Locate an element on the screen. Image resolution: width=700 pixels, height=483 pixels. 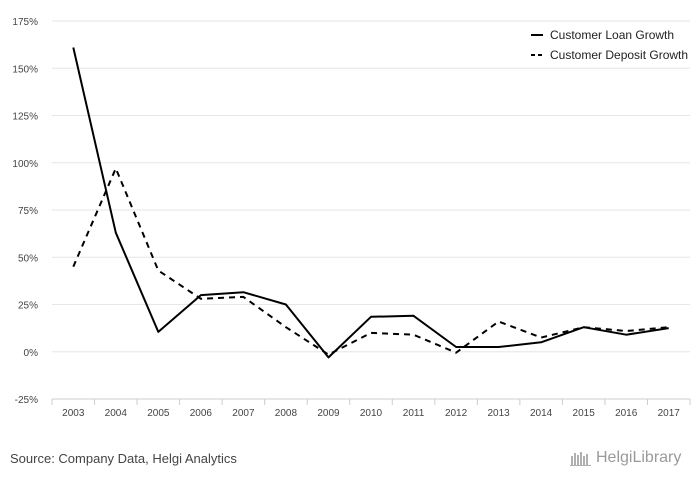
y-tick-label: -25% is located at coordinates (26, 400).